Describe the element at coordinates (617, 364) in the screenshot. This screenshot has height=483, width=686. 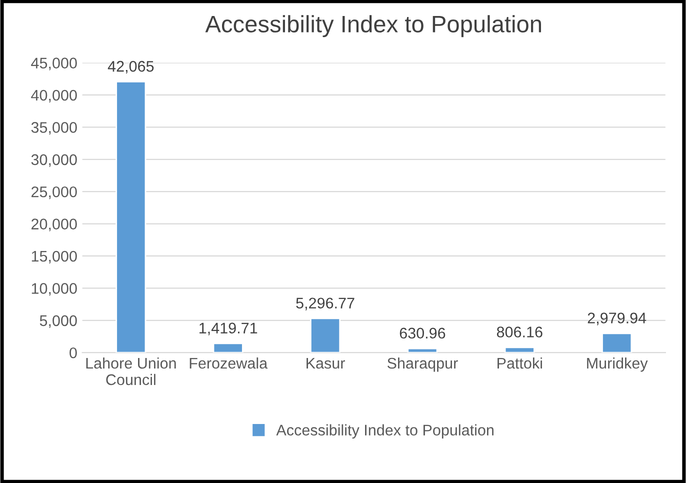
I see `x-tick-label: Muridkey` at that location.